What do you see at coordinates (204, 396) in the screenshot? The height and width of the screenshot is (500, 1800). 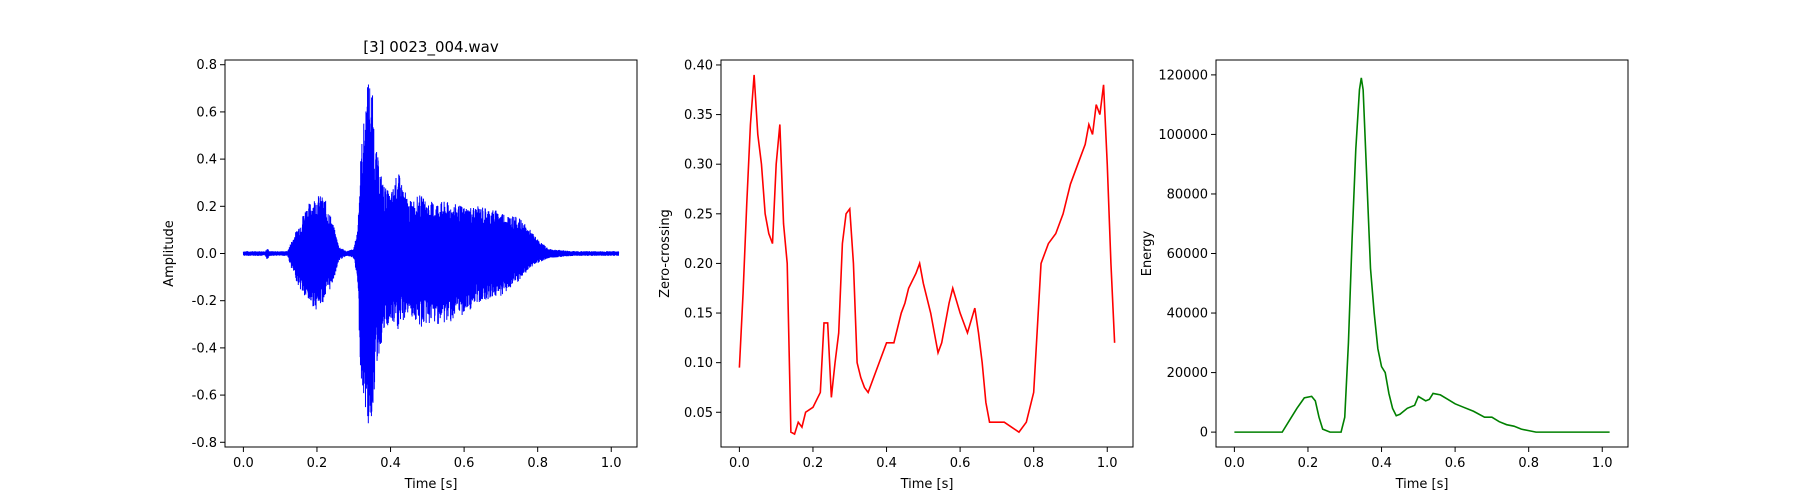 I see `y-tick-label: -0.6` at bounding box center [204, 396].